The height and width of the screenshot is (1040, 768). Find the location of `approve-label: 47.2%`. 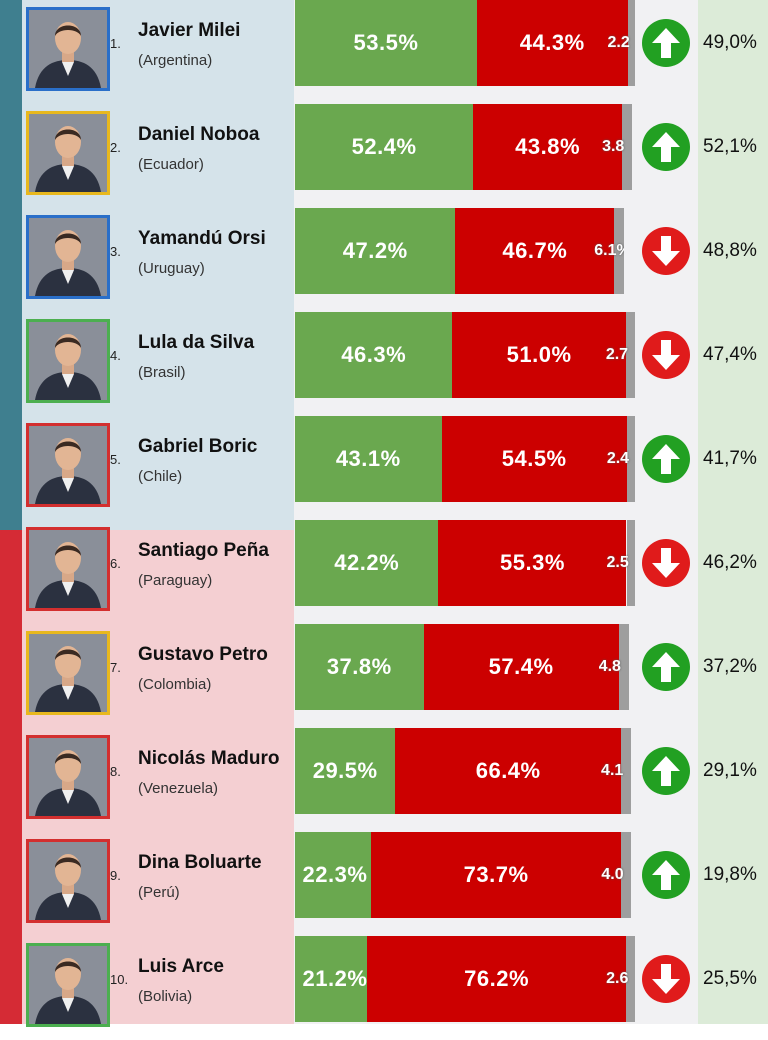

approve-label: 47.2% is located at coordinates (375, 250).